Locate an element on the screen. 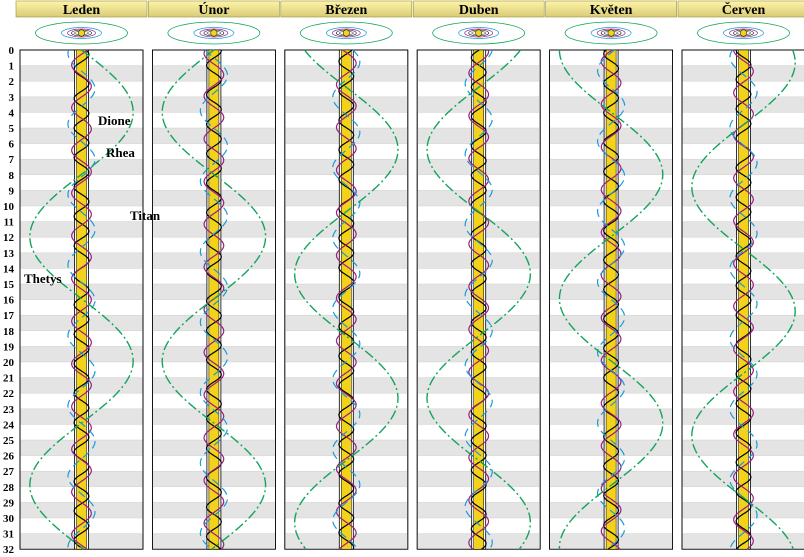 The height and width of the screenshot is (557, 804). day-label: 6 is located at coordinates (12, 145).